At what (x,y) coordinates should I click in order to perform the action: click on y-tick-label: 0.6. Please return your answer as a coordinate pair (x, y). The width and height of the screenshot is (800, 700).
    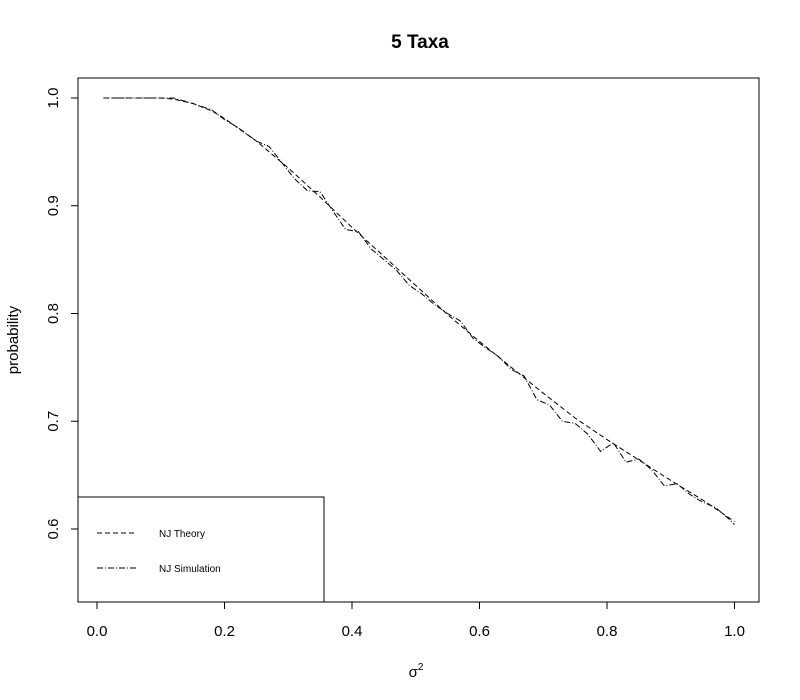
    Looking at the image, I should click on (53, 529).